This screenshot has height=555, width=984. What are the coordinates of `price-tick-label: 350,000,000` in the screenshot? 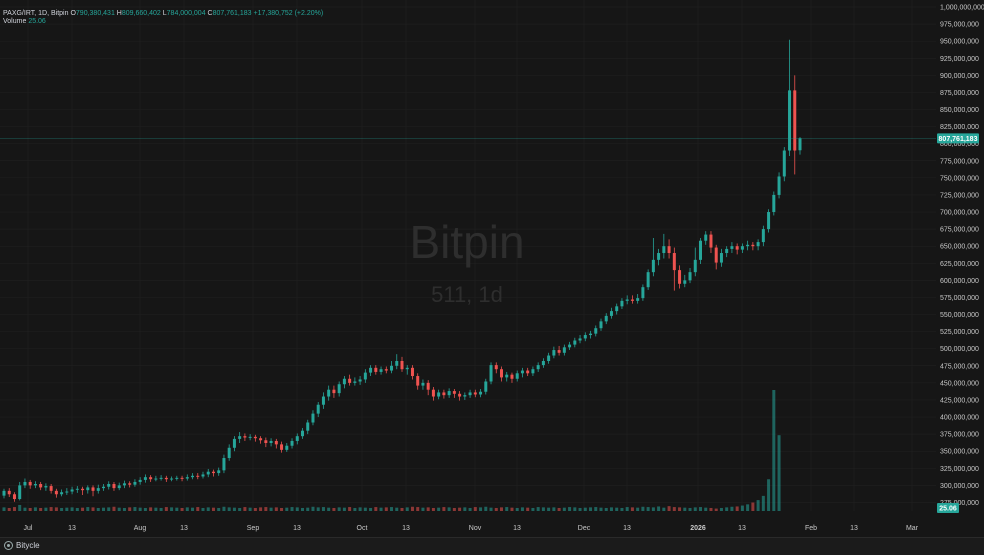 It's located at (959, 452).